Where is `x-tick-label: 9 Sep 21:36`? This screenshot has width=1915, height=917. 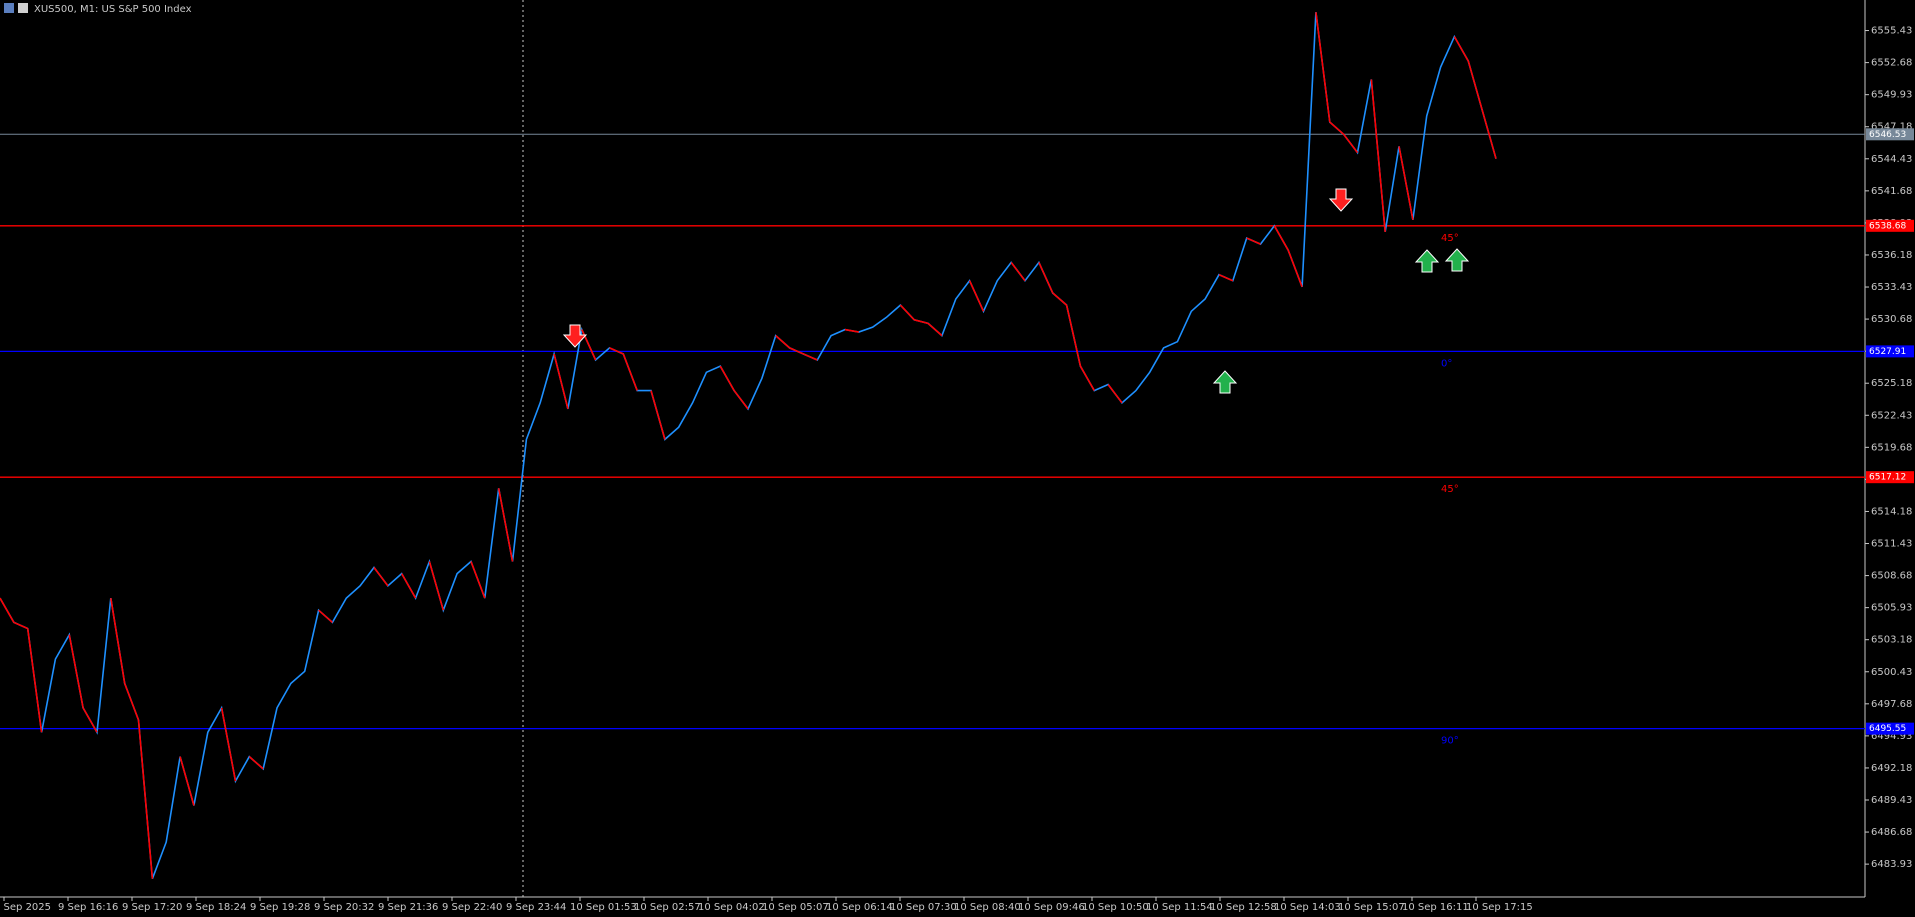 x-tick-label: 9 Sep 21:36 is located at coordinates (408, 907).